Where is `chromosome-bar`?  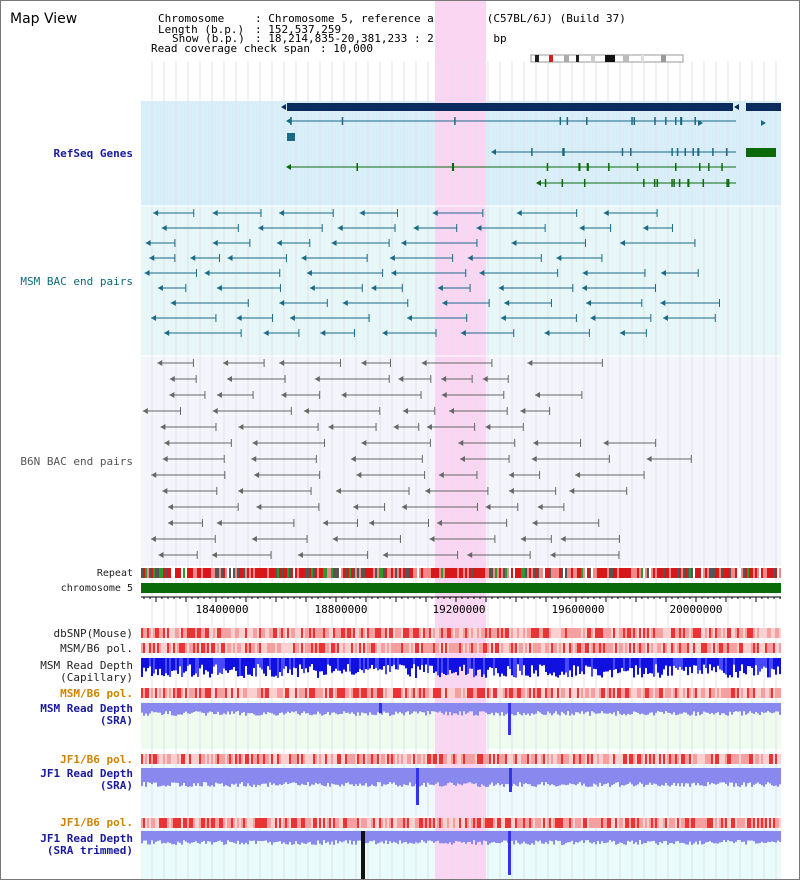
chromosome-bar is located at coordinates (461, 588).